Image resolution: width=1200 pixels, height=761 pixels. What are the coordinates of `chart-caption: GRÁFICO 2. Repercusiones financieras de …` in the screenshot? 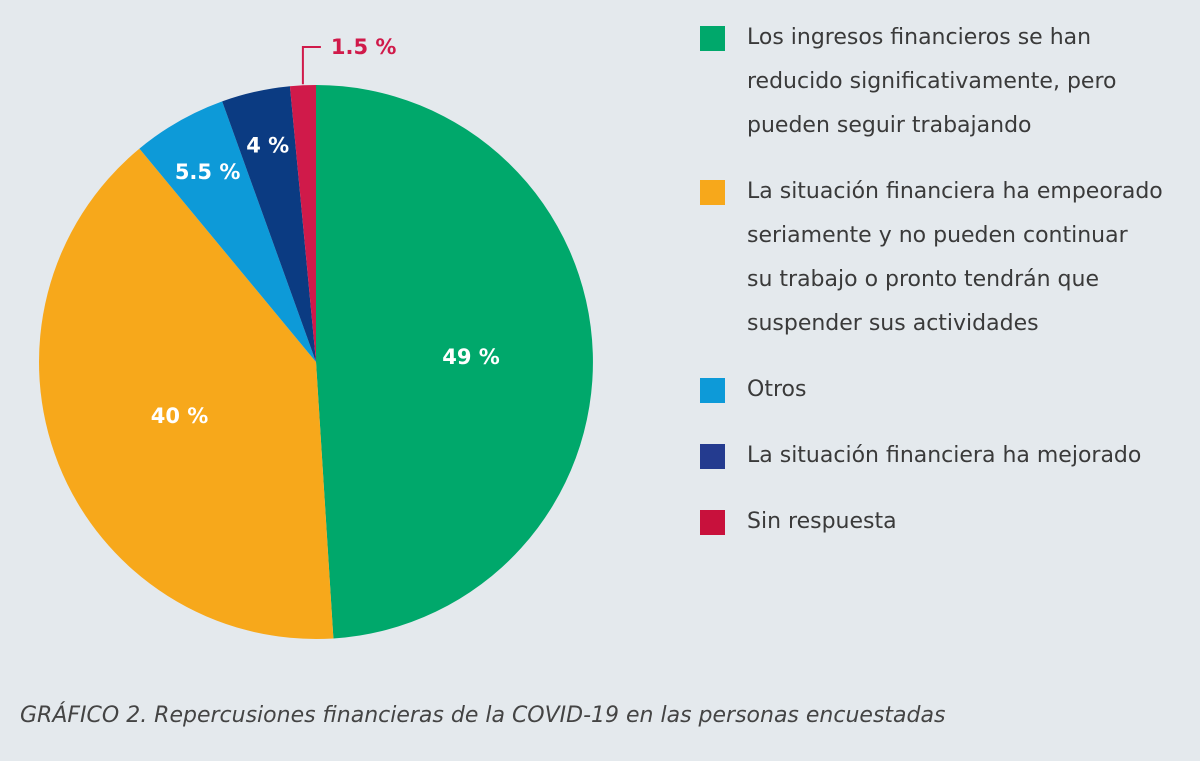 It's located at (483, 715).